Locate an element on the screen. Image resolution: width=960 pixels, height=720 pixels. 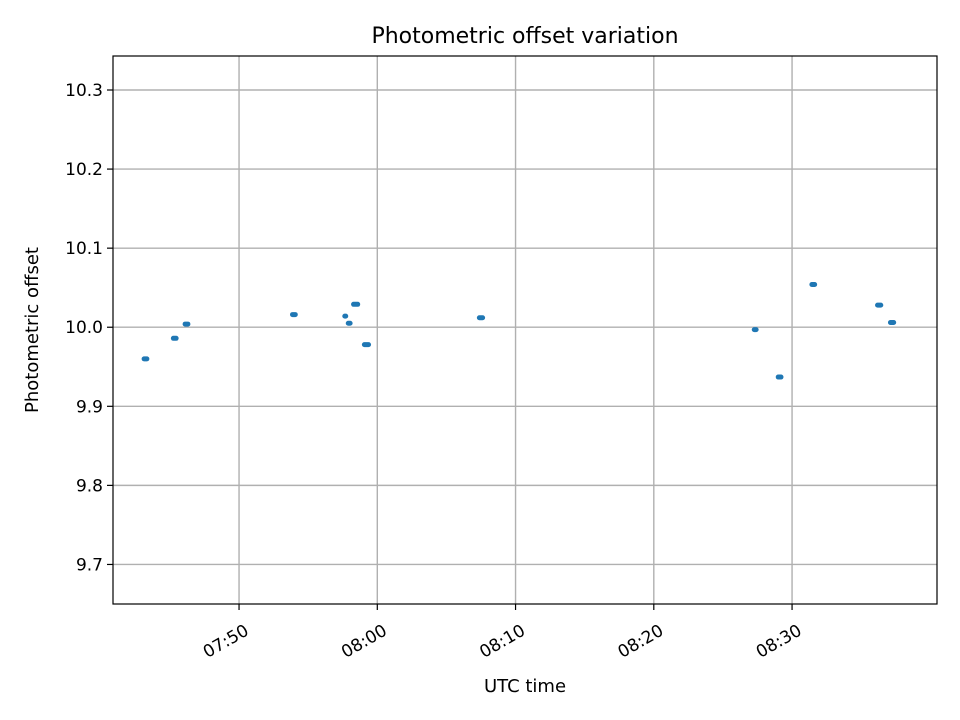
y-tick-label: 10.3 is located at coordinates (84, 91).